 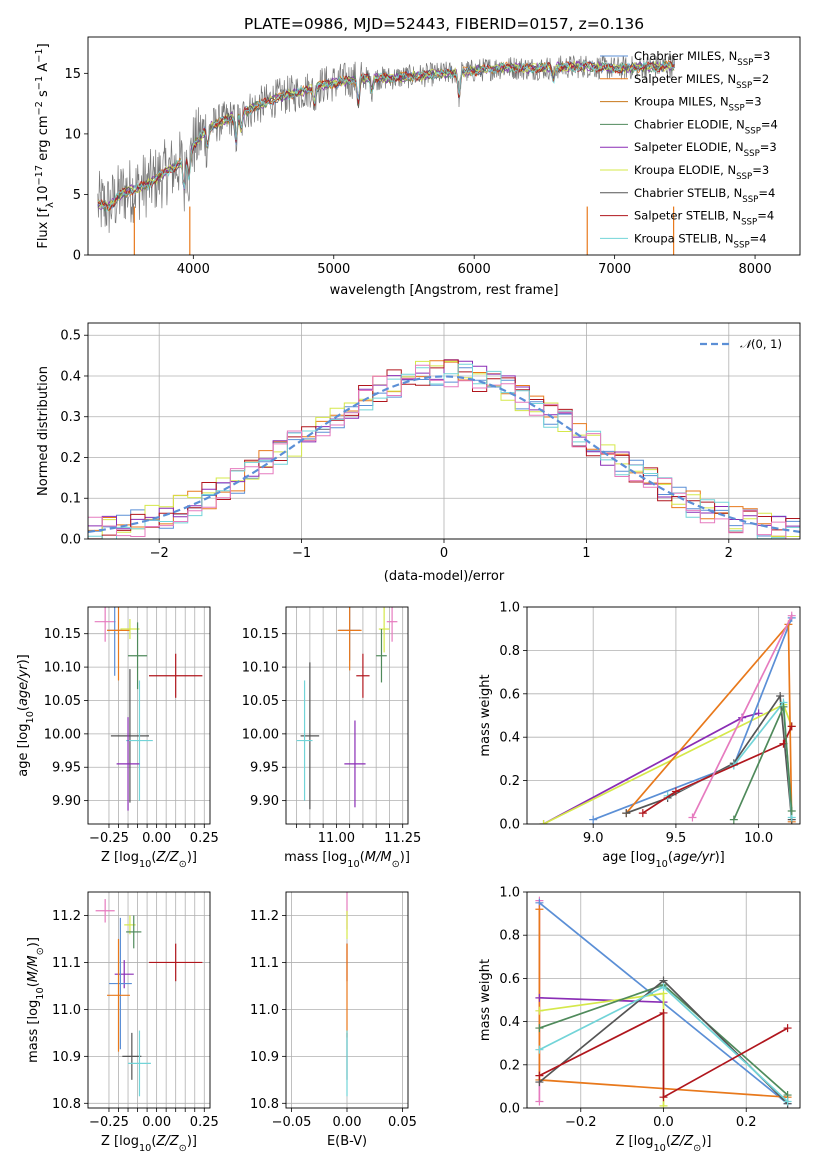 I want to click on mass-weight-vs-age-ylabel: mass weight, so click(x=485, y=715).